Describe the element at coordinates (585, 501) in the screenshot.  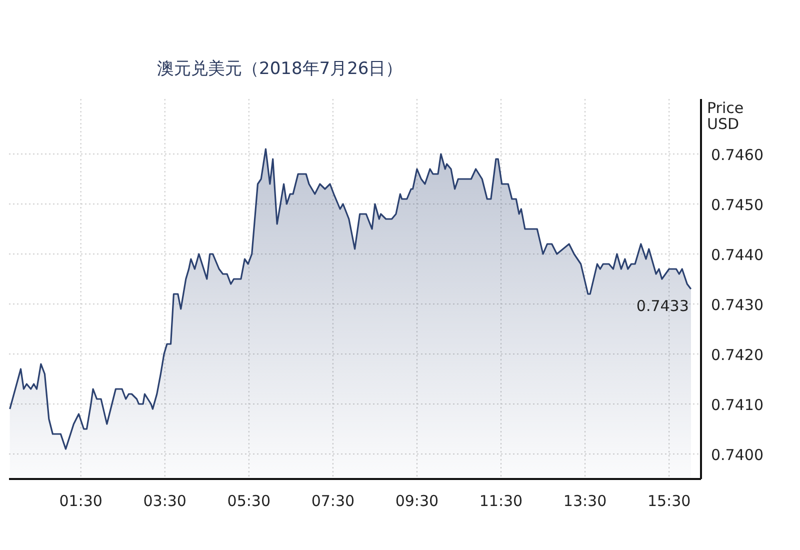
I see `x-tick-label: 13:30` at that location.